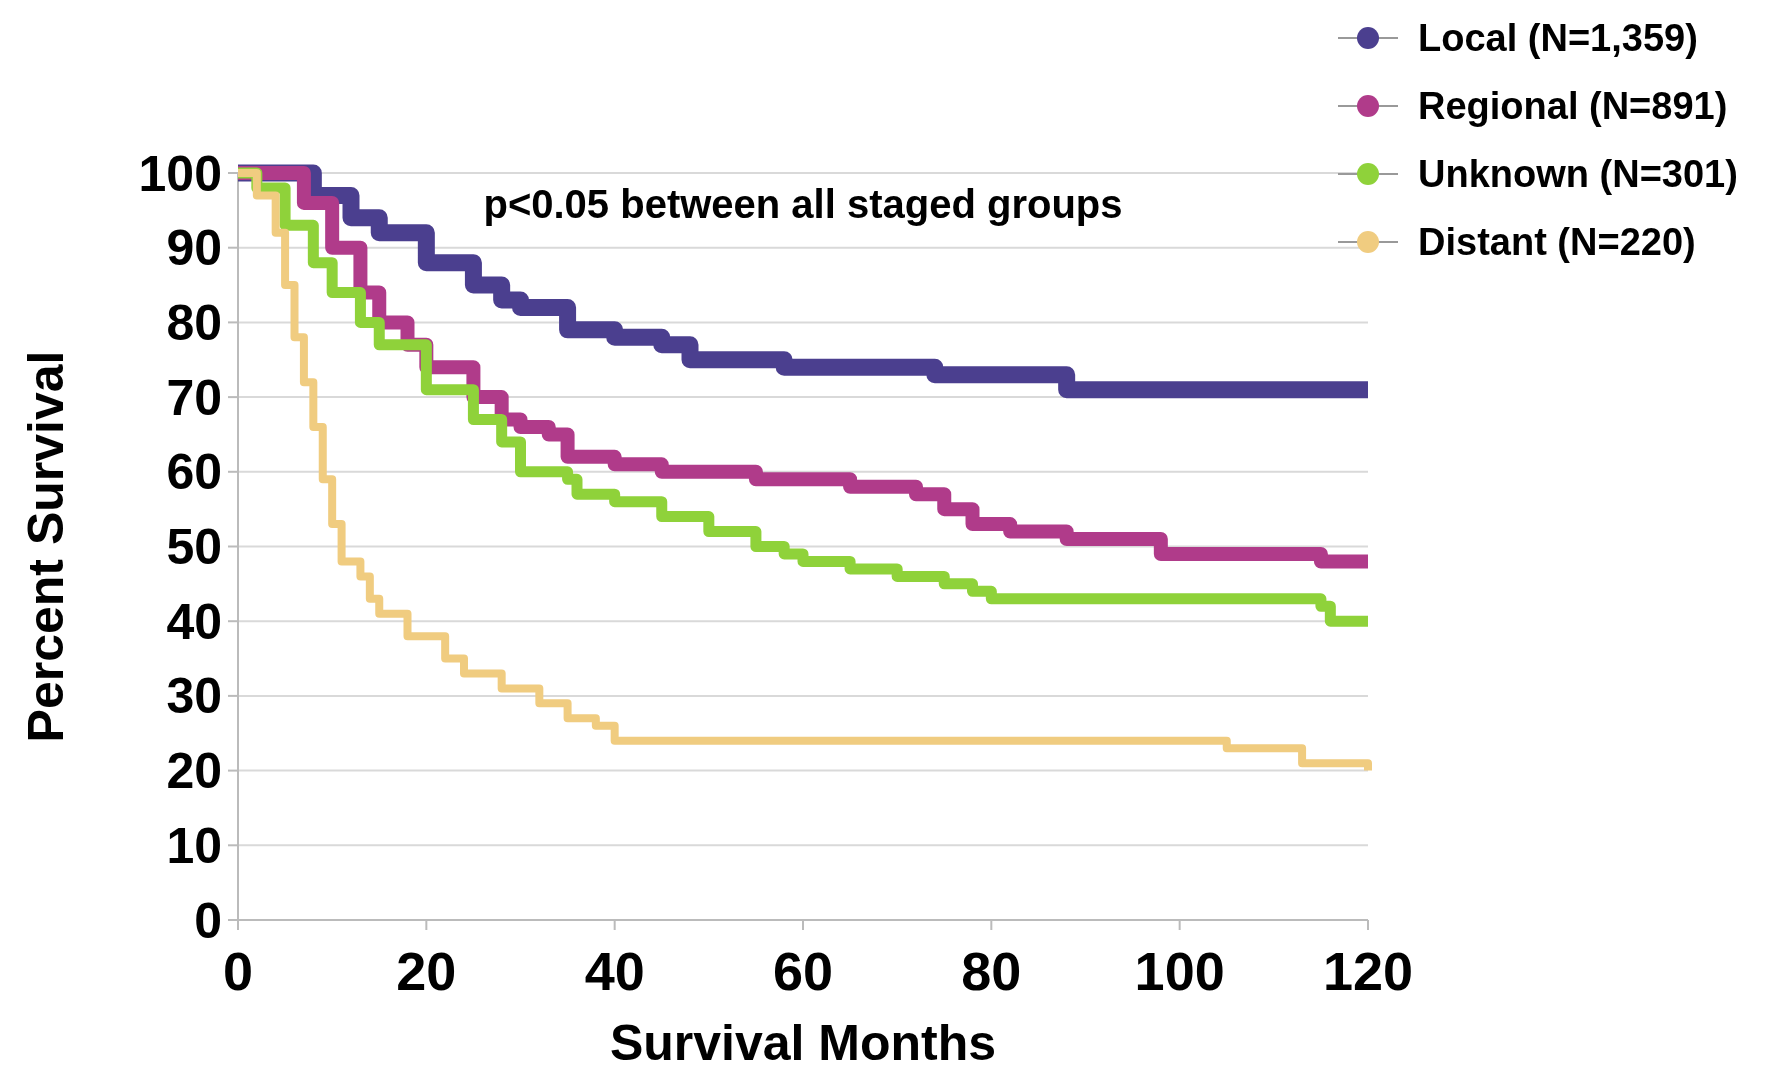  Describe the element at coordinates (194, 771) in the screenshot. I see `y-tick-label: 20` at that location.